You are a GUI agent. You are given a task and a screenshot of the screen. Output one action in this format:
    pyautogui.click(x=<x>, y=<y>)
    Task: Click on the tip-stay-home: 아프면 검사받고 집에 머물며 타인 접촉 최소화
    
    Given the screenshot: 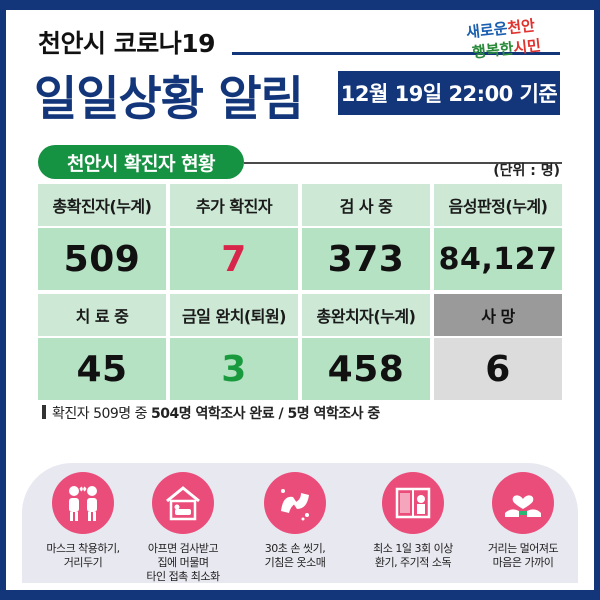 What is the action you would take?
    pyautogui.click(x=183, y=528)
    